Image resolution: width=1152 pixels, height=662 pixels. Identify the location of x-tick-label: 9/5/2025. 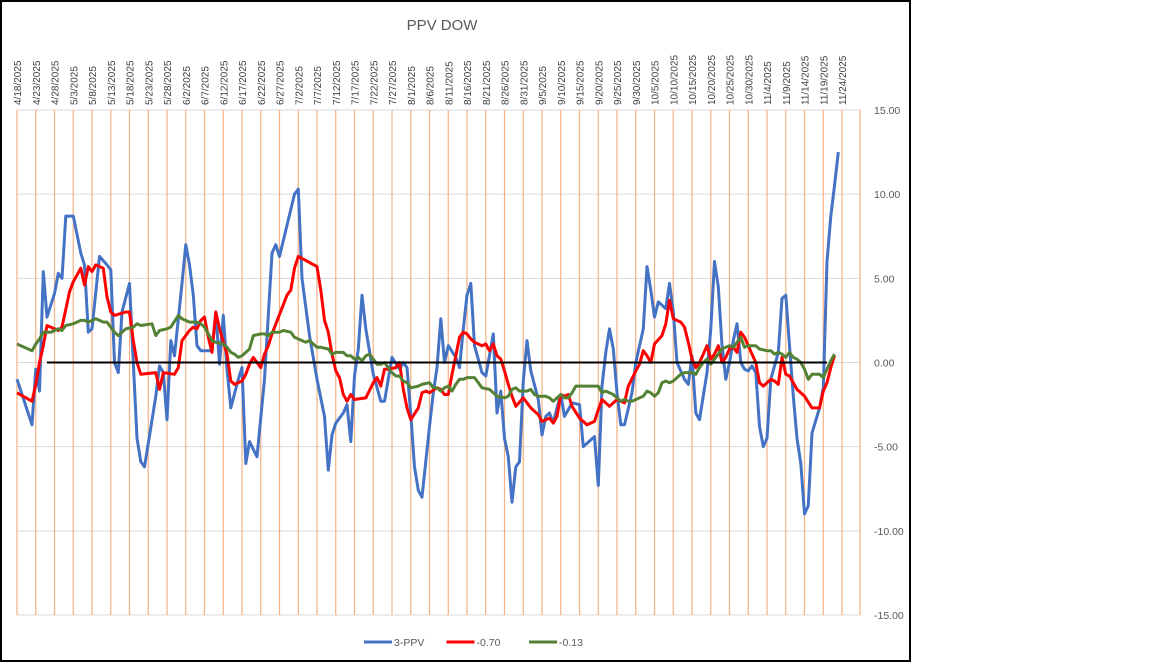
(543, 85).